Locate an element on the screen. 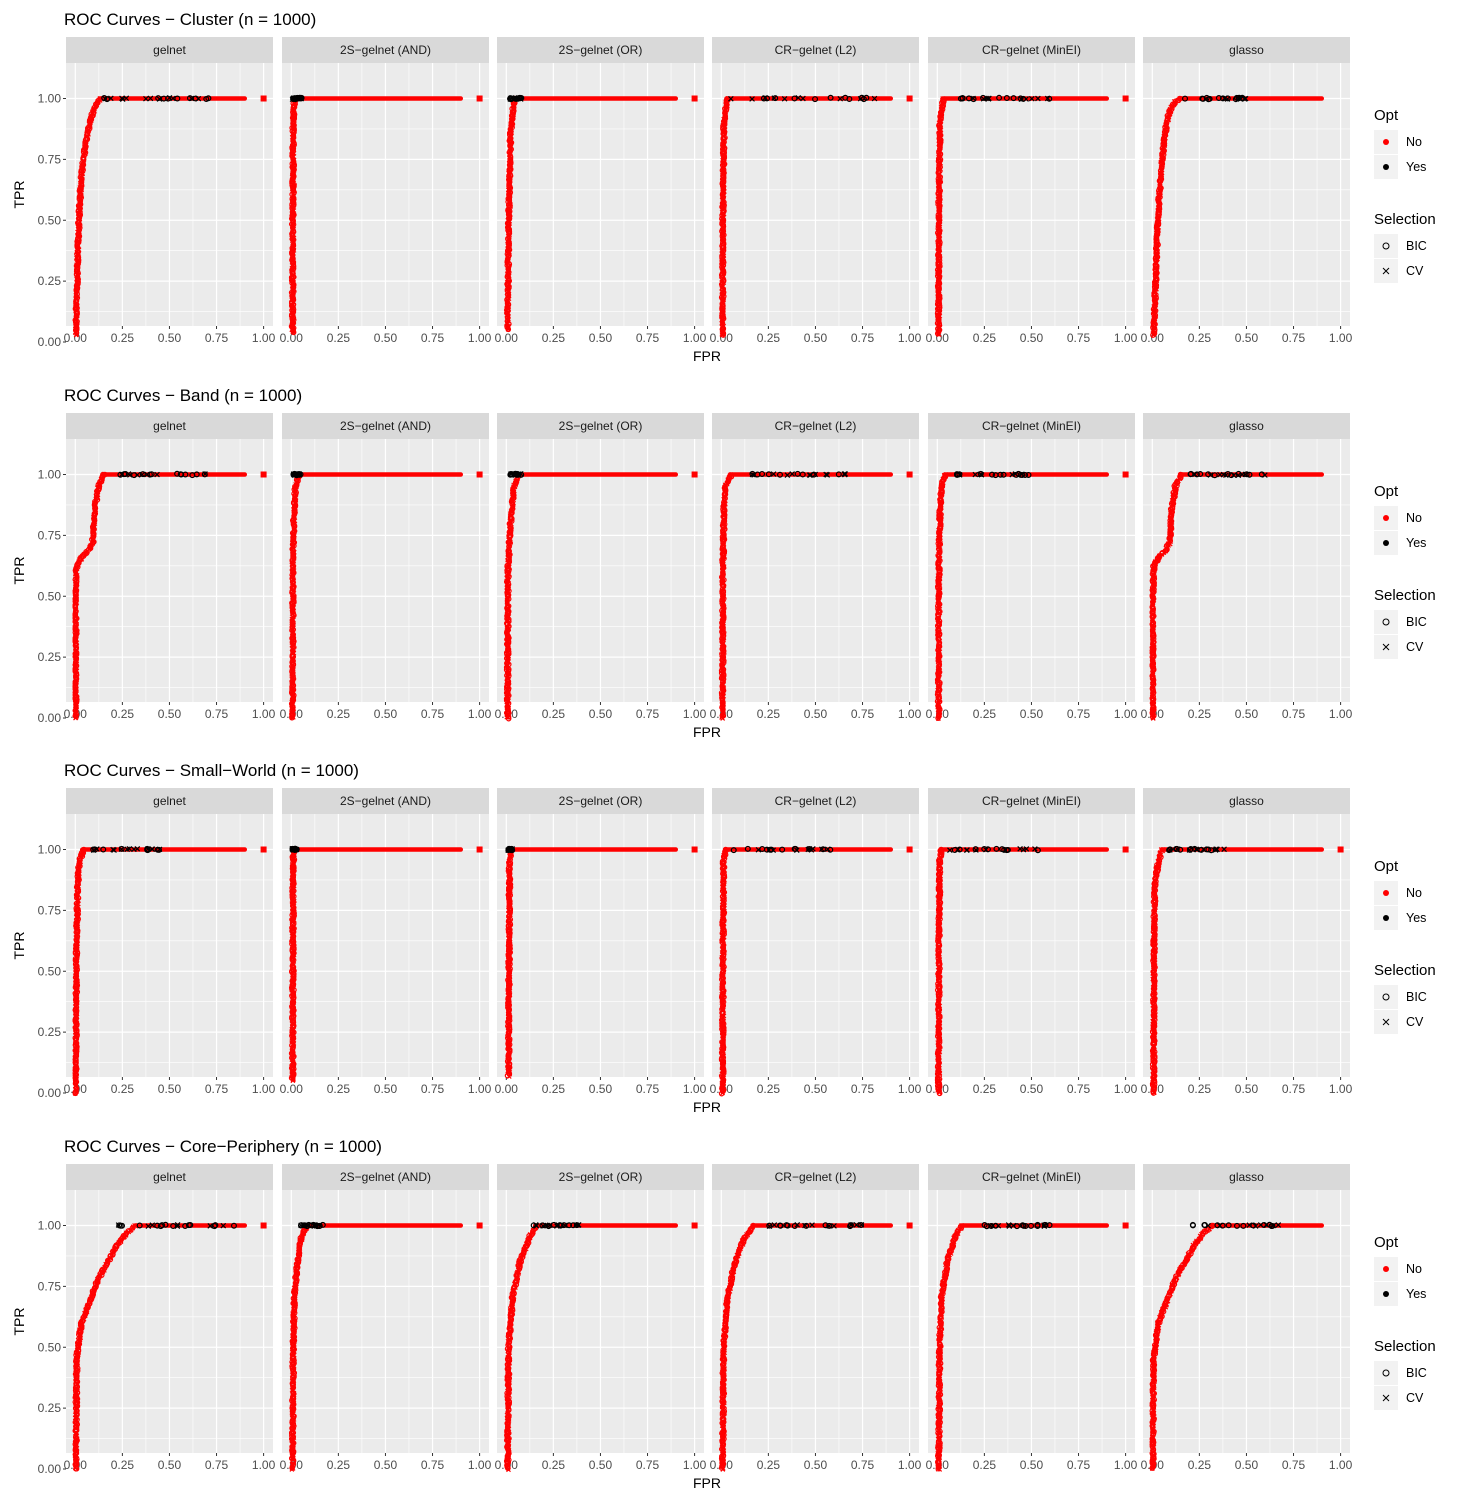 The height and width of the screenshot is (1495, 1458). chart-title: ROC Curves − Cluster (n = 1000) is located at coordinates (190, 19).